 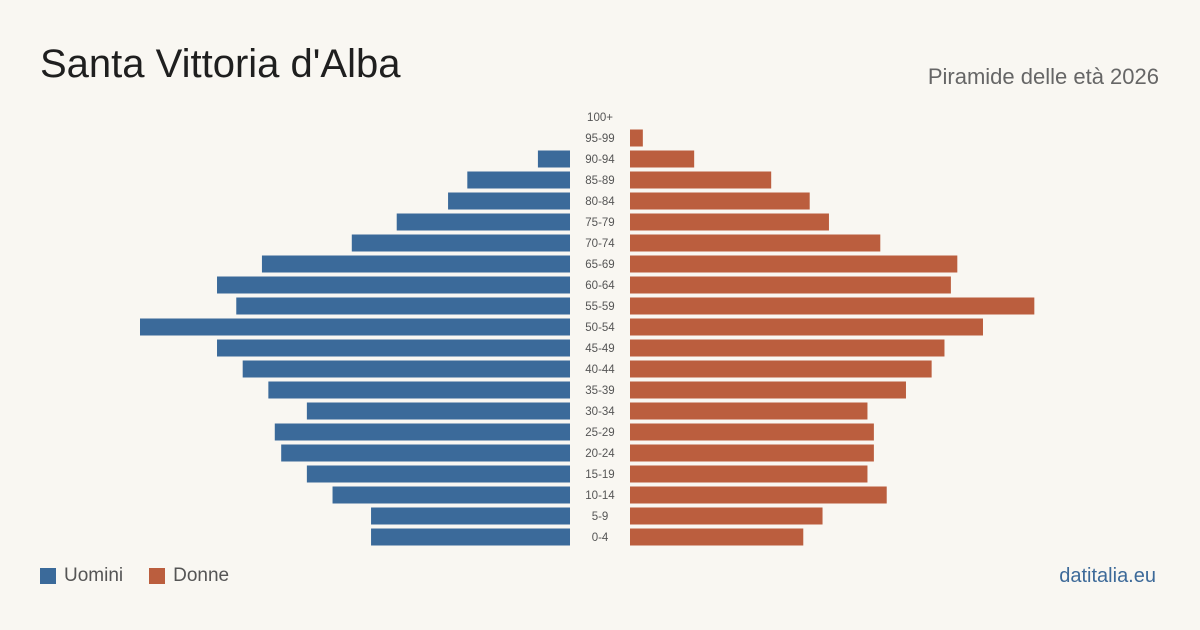 What do you see at coordinates (220, 64) in the screenshot?
I see `chart-title: Santa Vittoria d'Alba` at bounding box center [220, 64].